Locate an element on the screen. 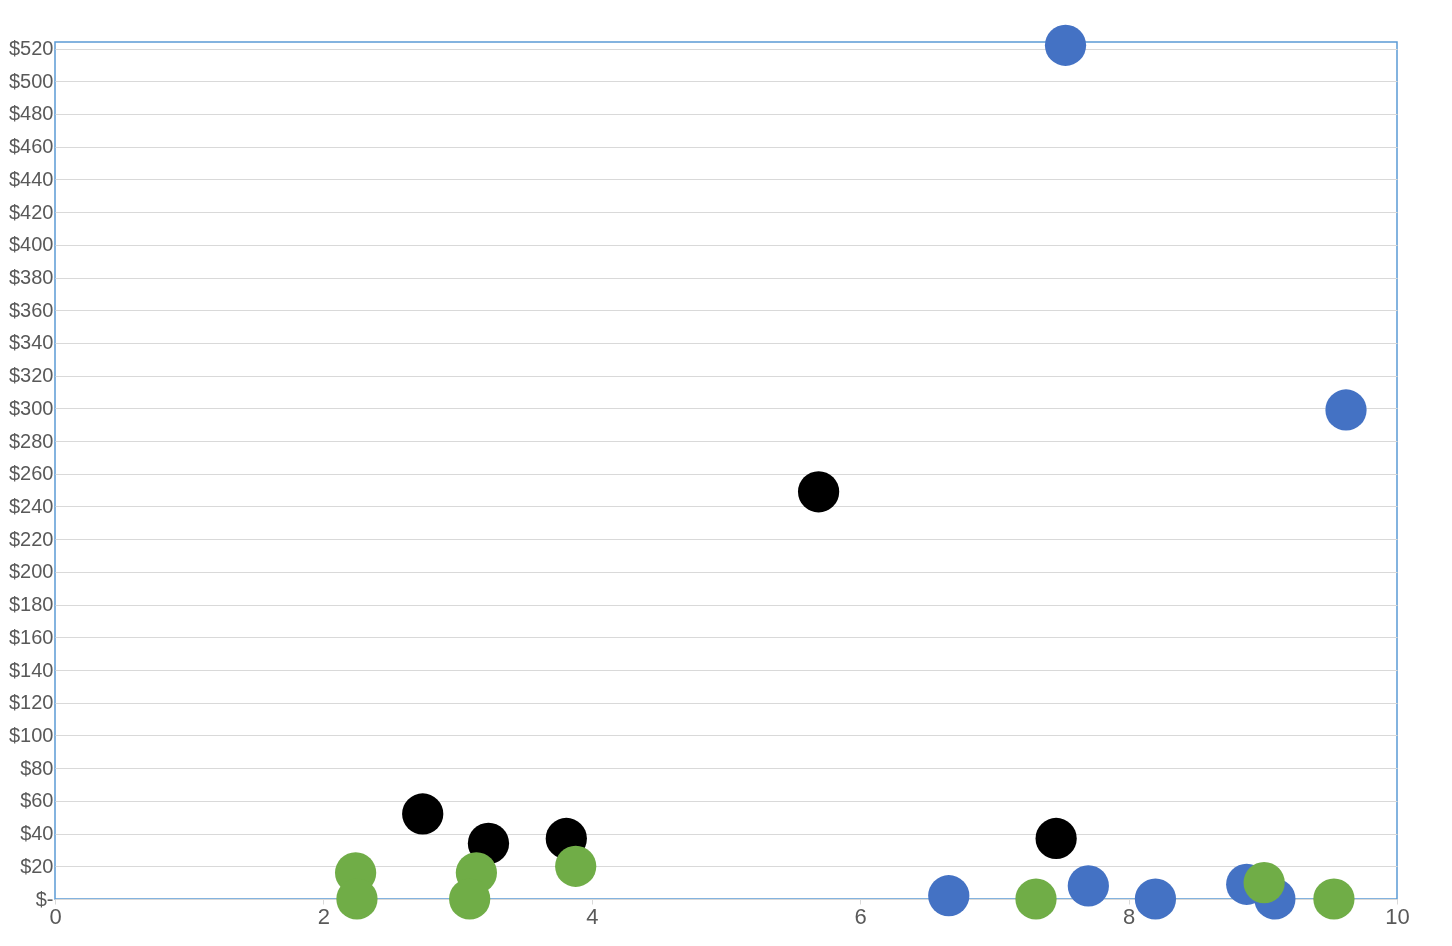 This screenshot has width=1452, height=946. y-tick-label: $520 is located at coordinates (31, 48).